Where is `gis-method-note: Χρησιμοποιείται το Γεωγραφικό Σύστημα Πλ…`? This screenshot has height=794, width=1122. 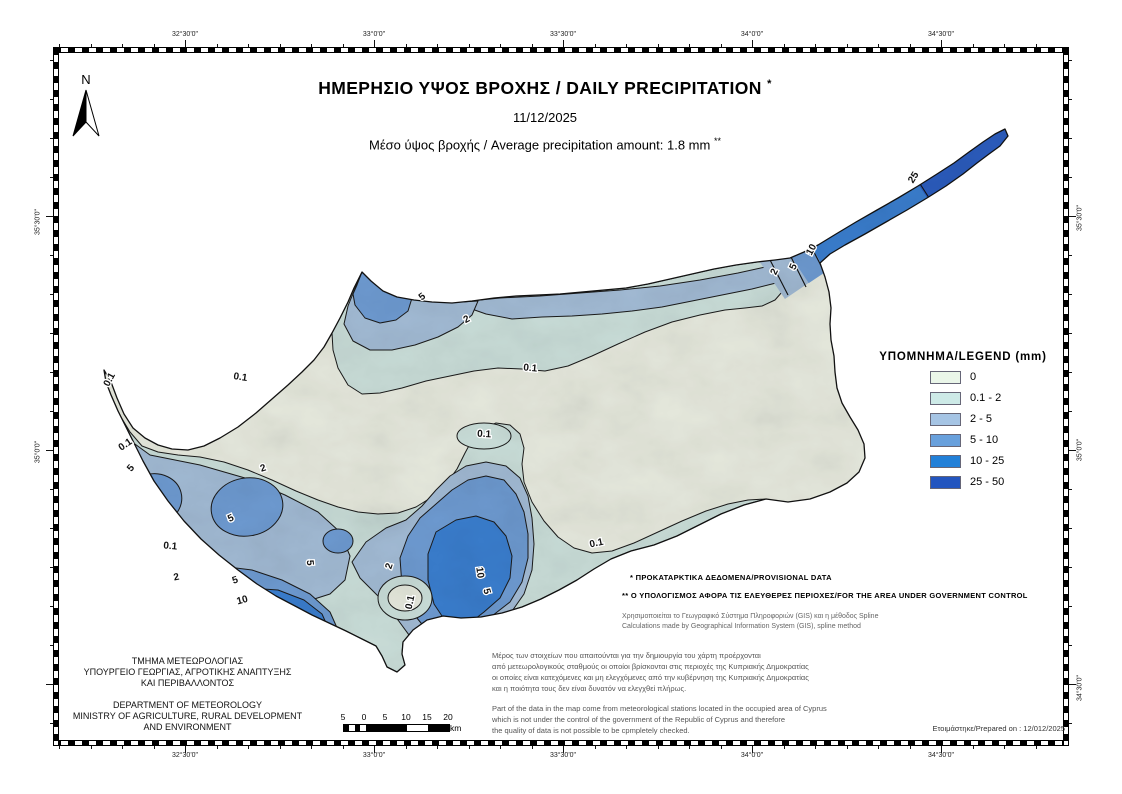
gis-method-note: Χρησιμοποιείται το Γεωγραφικό Σύστημα Πλ… is located at coordinates (750, 621).